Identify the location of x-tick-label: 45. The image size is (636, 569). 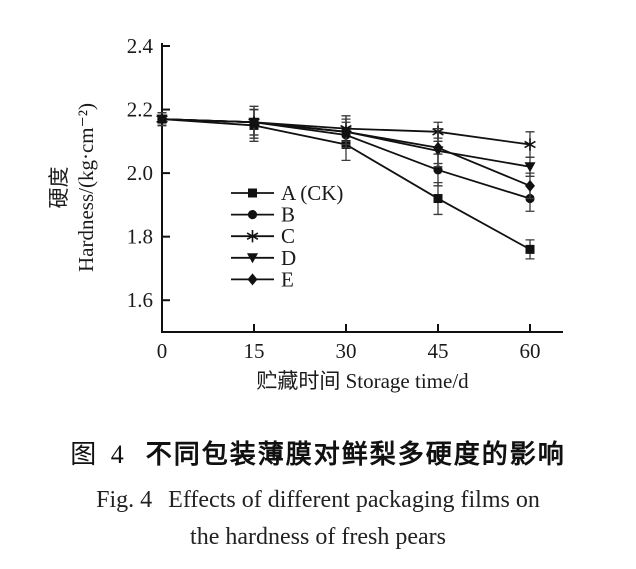
(438, 351).